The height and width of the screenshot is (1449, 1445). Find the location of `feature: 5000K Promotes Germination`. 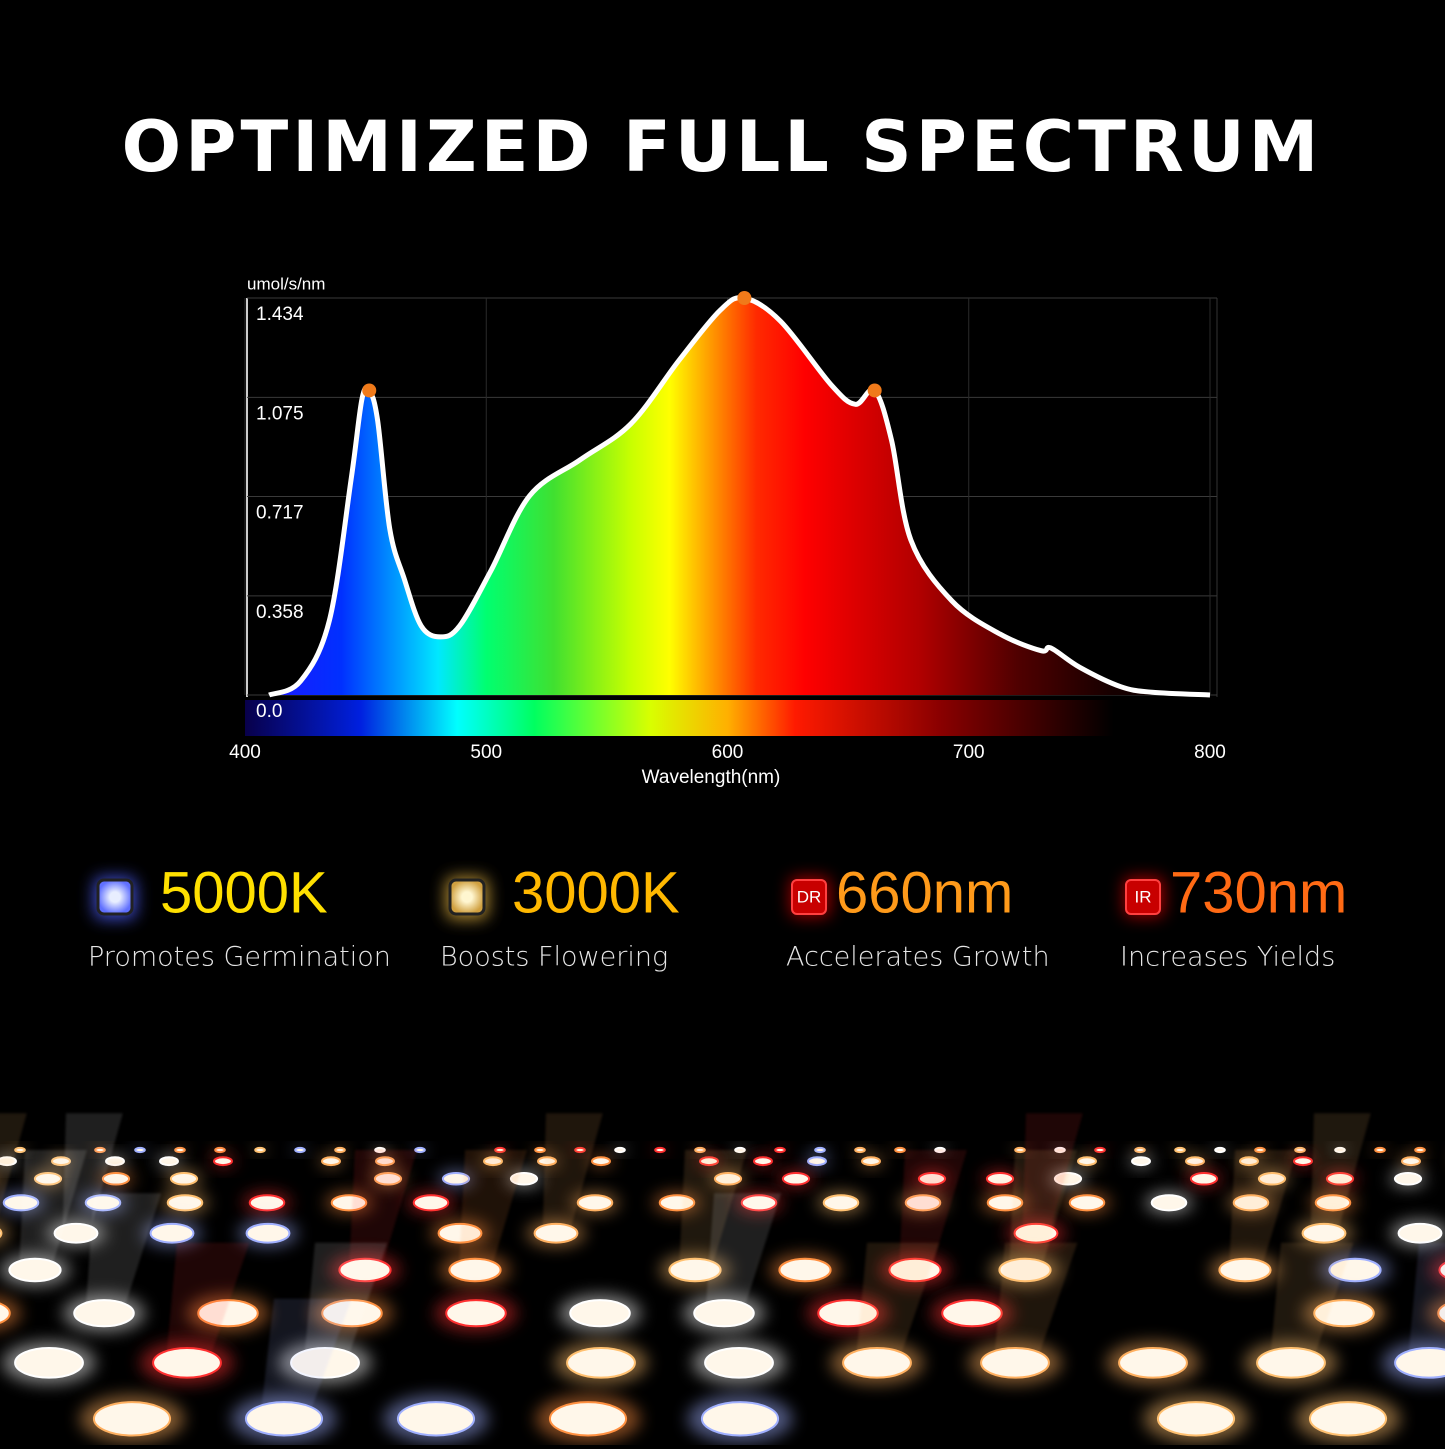

feature: 5000K Promotes Germination is located at coordinates (239, 916).